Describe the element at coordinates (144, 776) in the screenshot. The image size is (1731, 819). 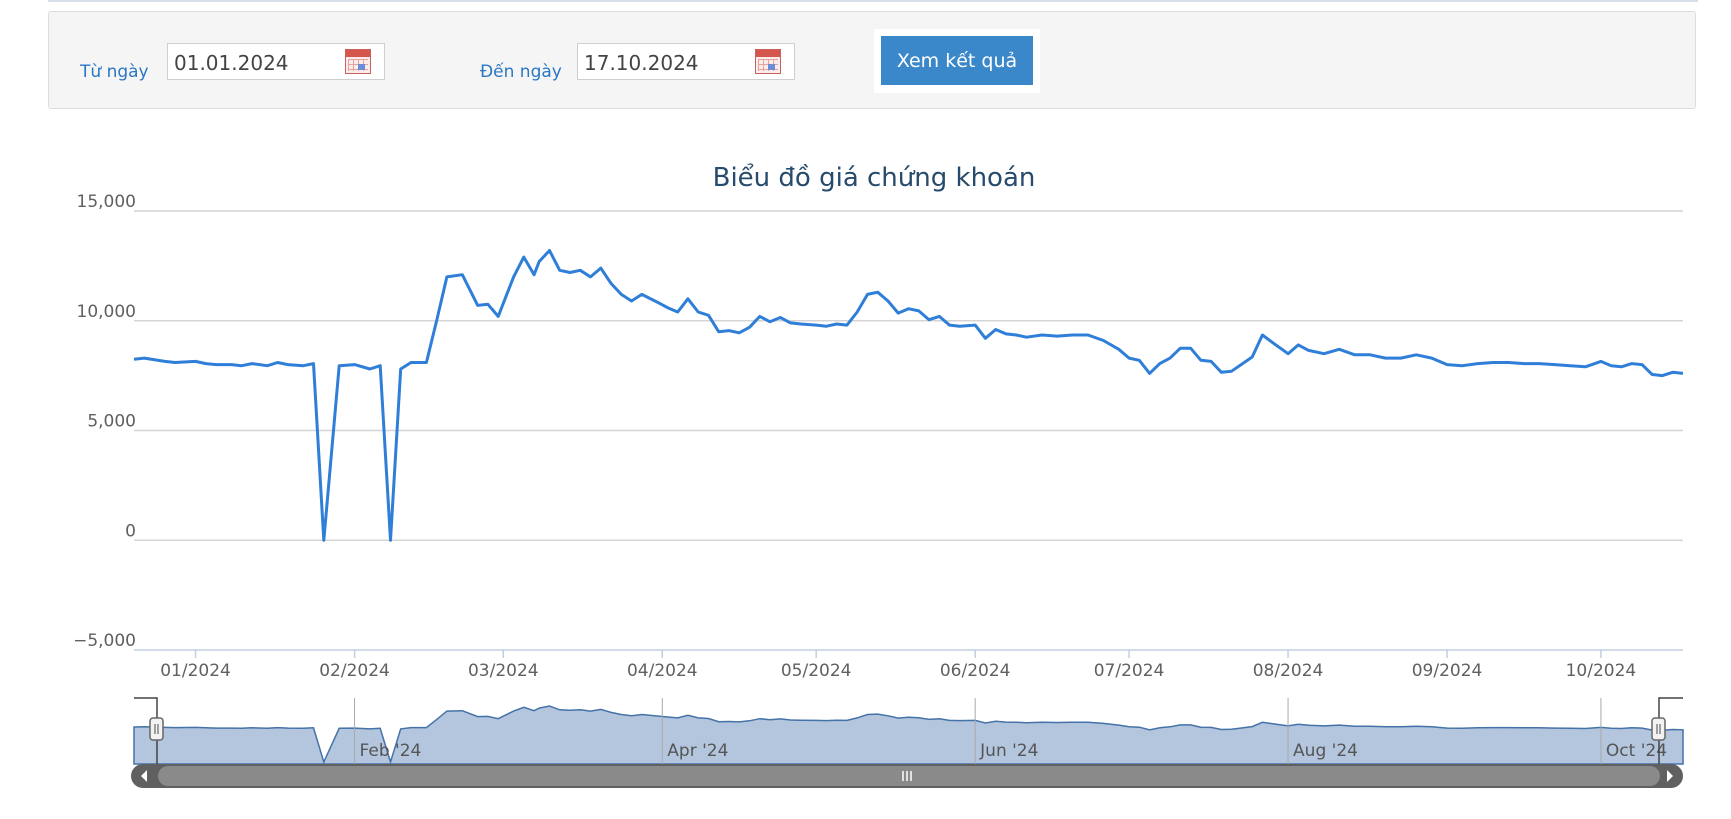
I see `scroll-left-arrow-icon` at that location.